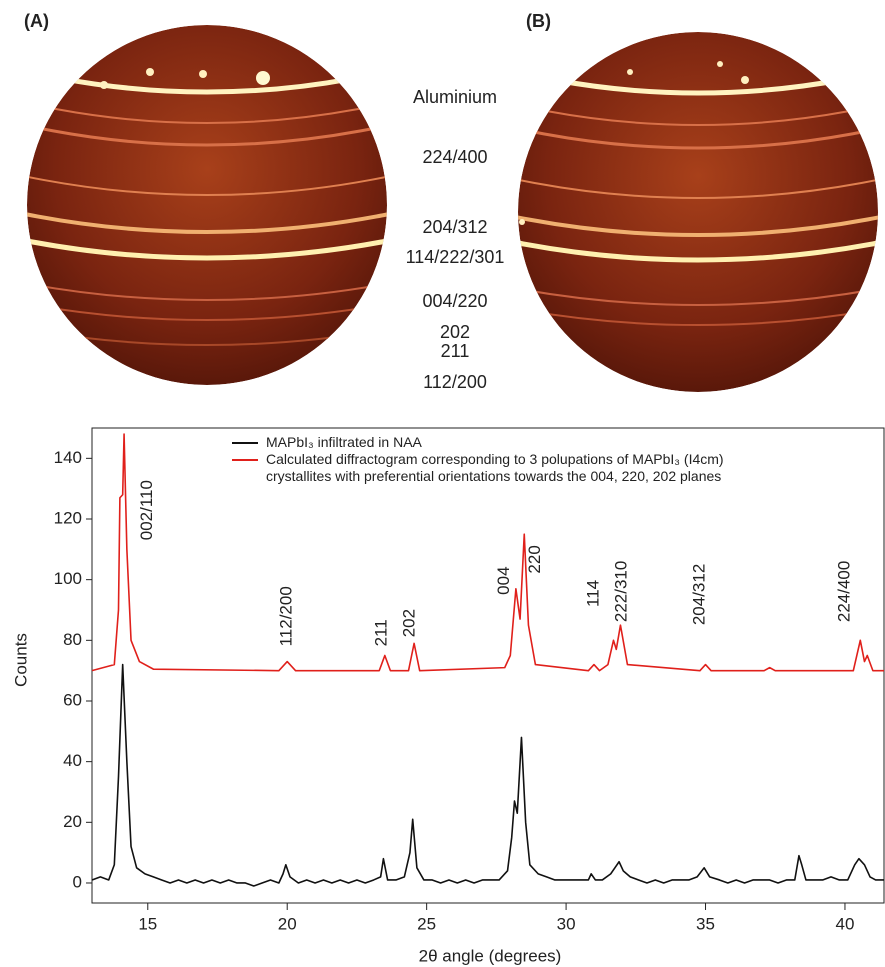 Image resolution: width=885 pixels, height=967 pixels. I want to click on peak-label: 002/110, so click(146, 510).